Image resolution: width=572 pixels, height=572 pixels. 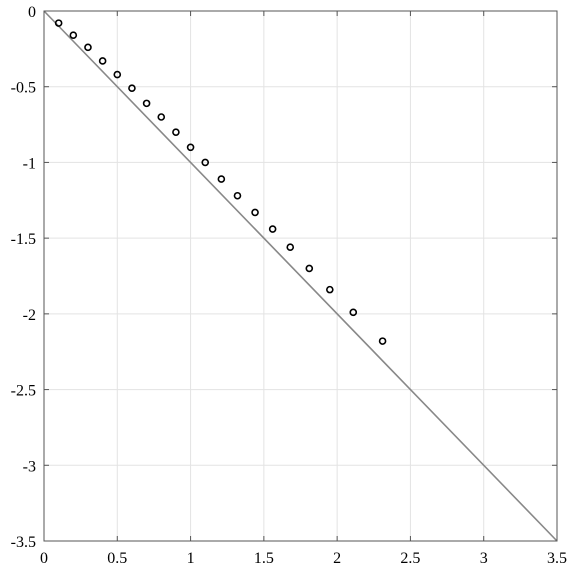 I want to click on x-tick-label: 2, so click(x=337, y=558).